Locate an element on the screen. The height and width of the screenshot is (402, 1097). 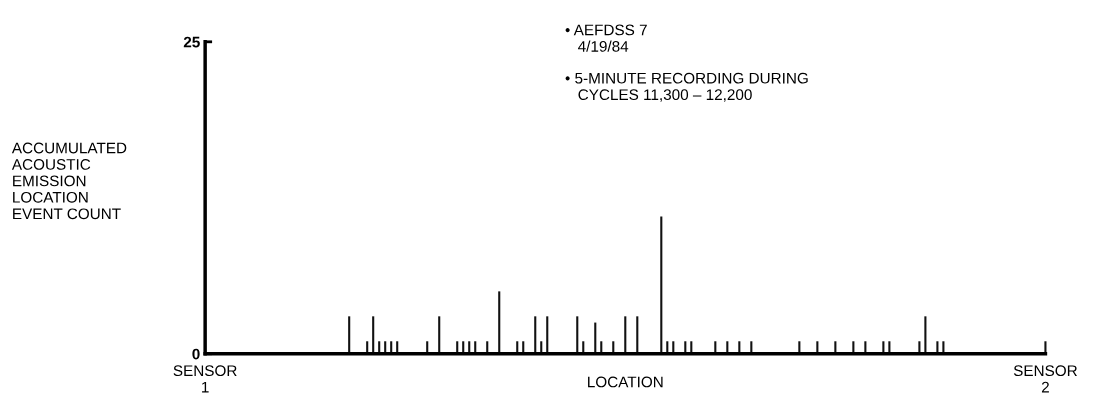
annotation: • AEFDSS 7 4/19/84 is located at coordinates (606, 38).